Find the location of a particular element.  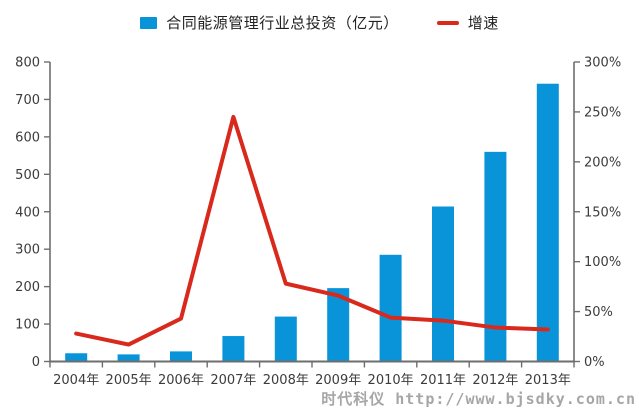

left-axis-tick-label: 600 is located at coordinates (27, 137).